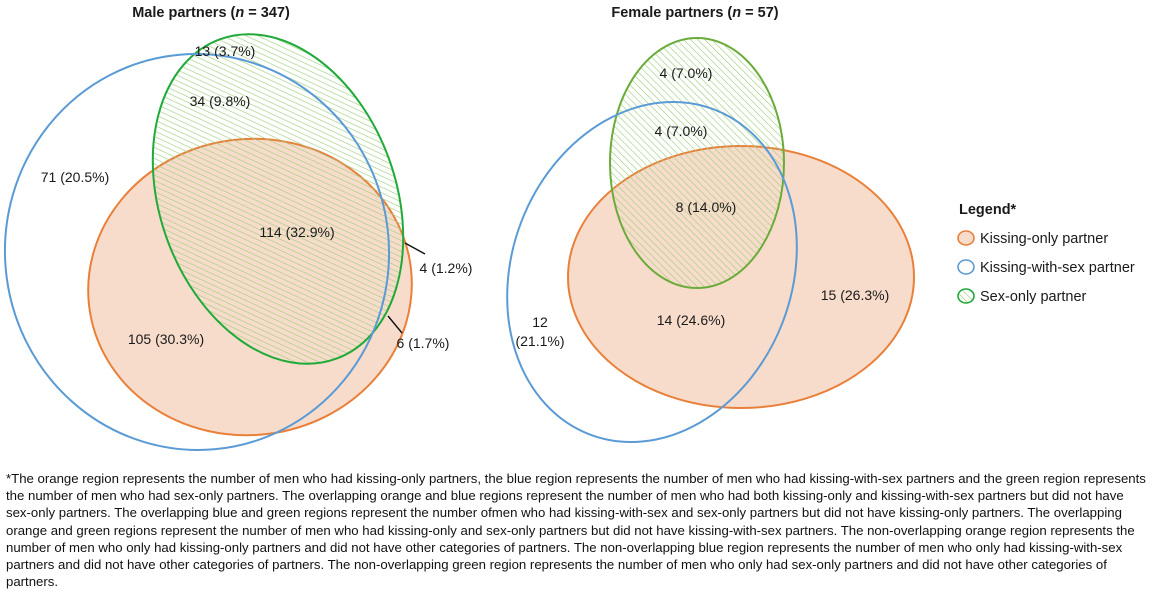 The width and height of the screenshot is (1157, 602). What do you see at coordinates (966, 267) in the screenshot?
I see `blue-swatch-icon` at bounding box center [966, 267].